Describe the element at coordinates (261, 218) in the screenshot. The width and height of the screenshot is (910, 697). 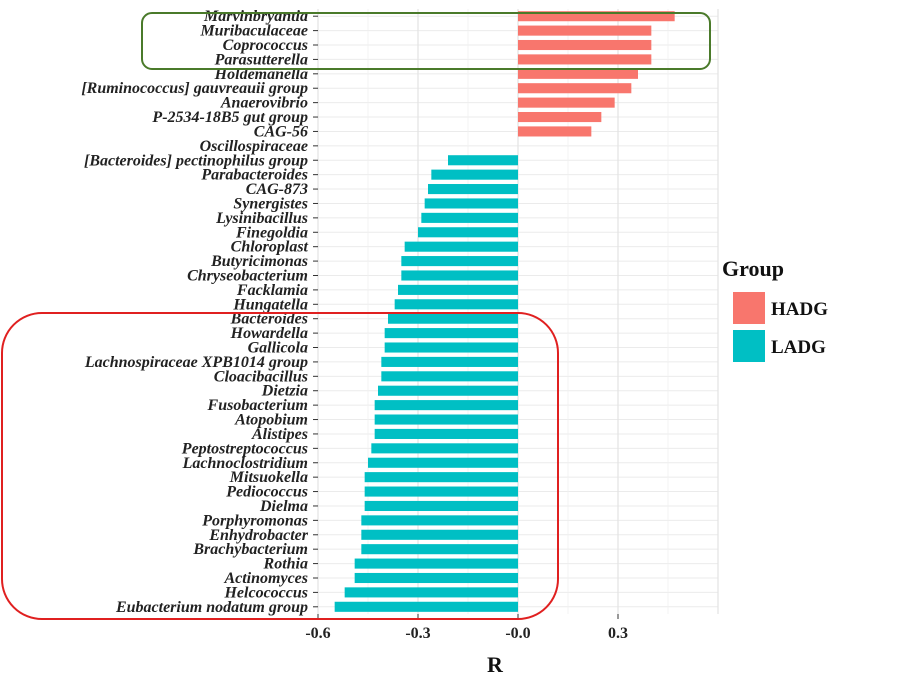
I see `category-label: Lysinibacillus` at that location.